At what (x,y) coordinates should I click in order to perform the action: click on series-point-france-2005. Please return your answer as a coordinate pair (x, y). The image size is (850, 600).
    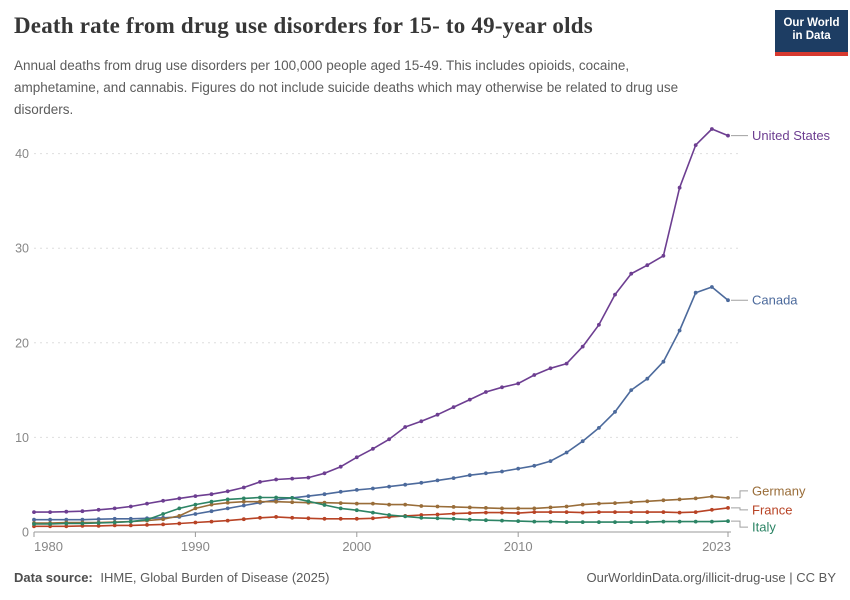
    Looking at the image, I should click on (437, 514).